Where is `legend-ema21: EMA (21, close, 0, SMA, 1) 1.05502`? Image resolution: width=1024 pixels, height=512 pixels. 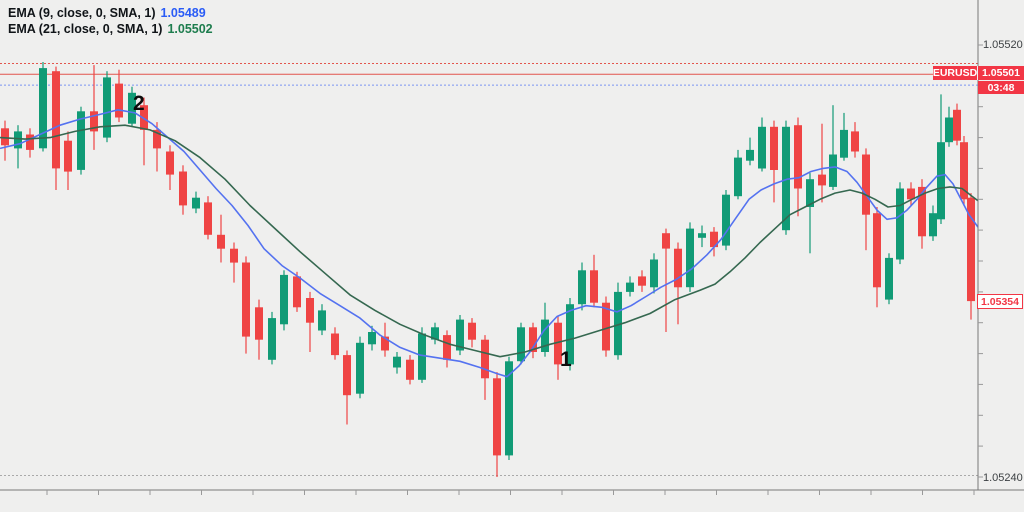
legend-ema21: EMA (21, close, 0, SMA, 1) 1.05502 is located at coordinates (110, 29).